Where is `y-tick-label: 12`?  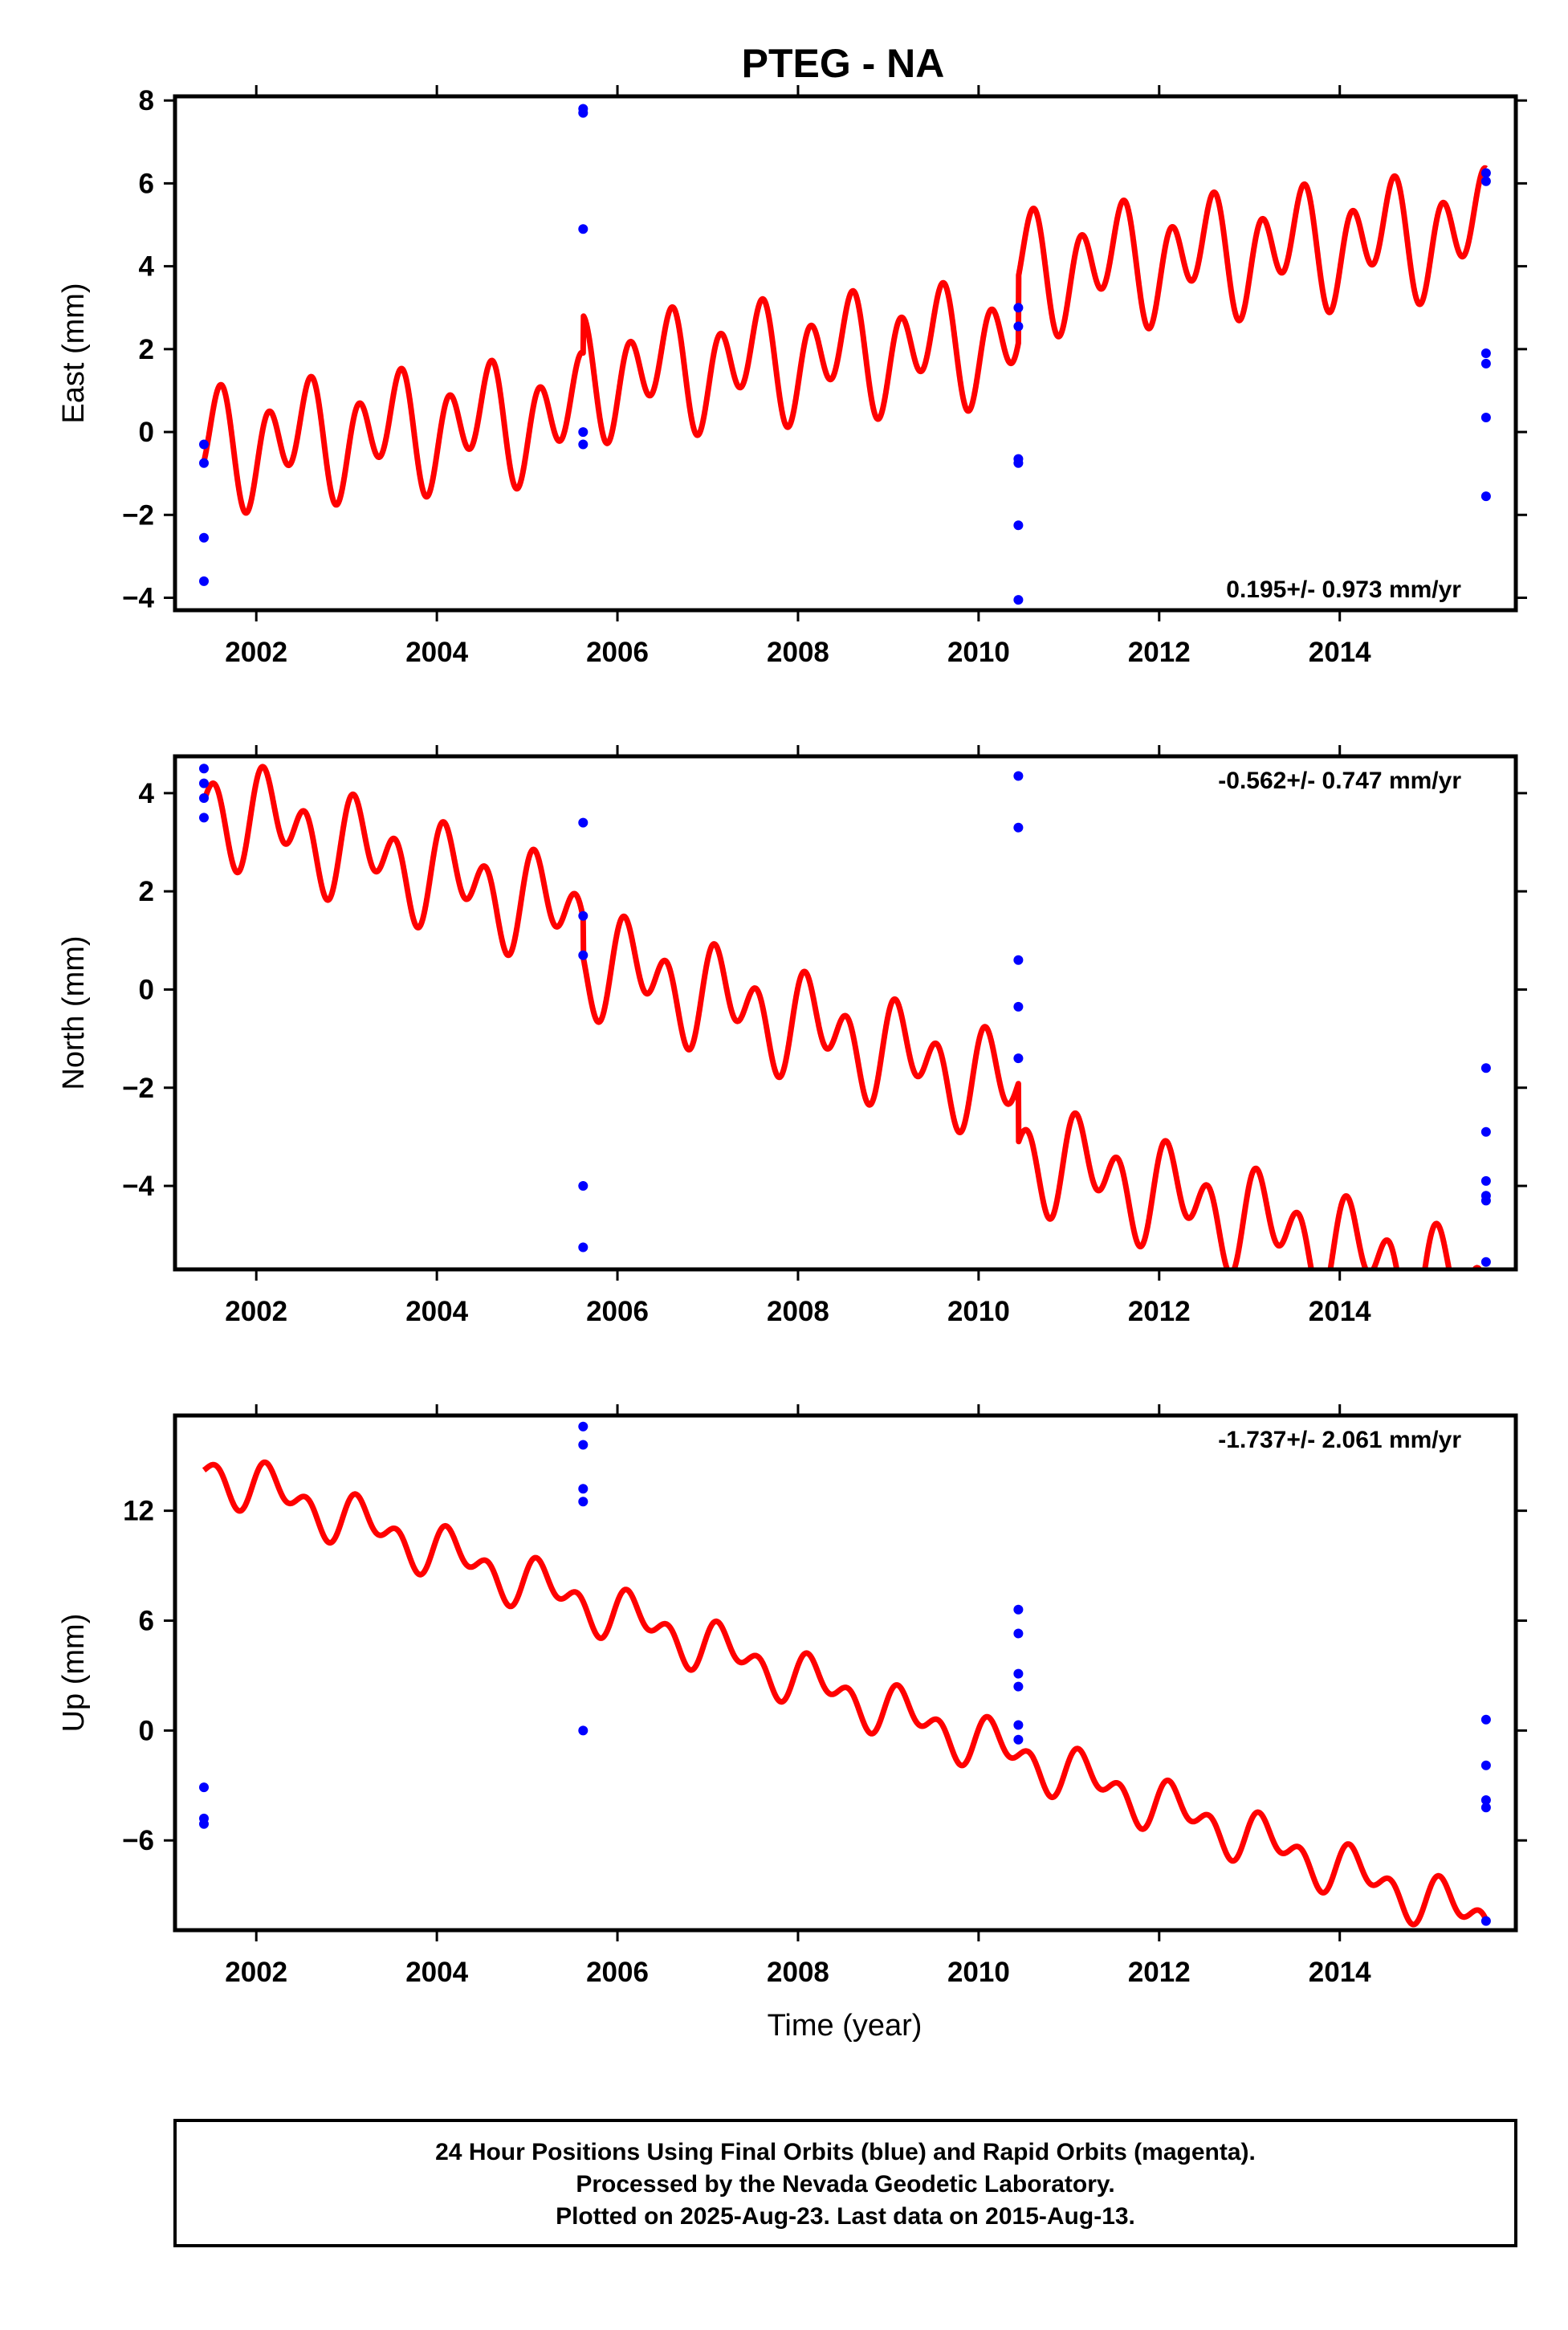
y-tick-label: 12 is located at coordinates (138, 1511).